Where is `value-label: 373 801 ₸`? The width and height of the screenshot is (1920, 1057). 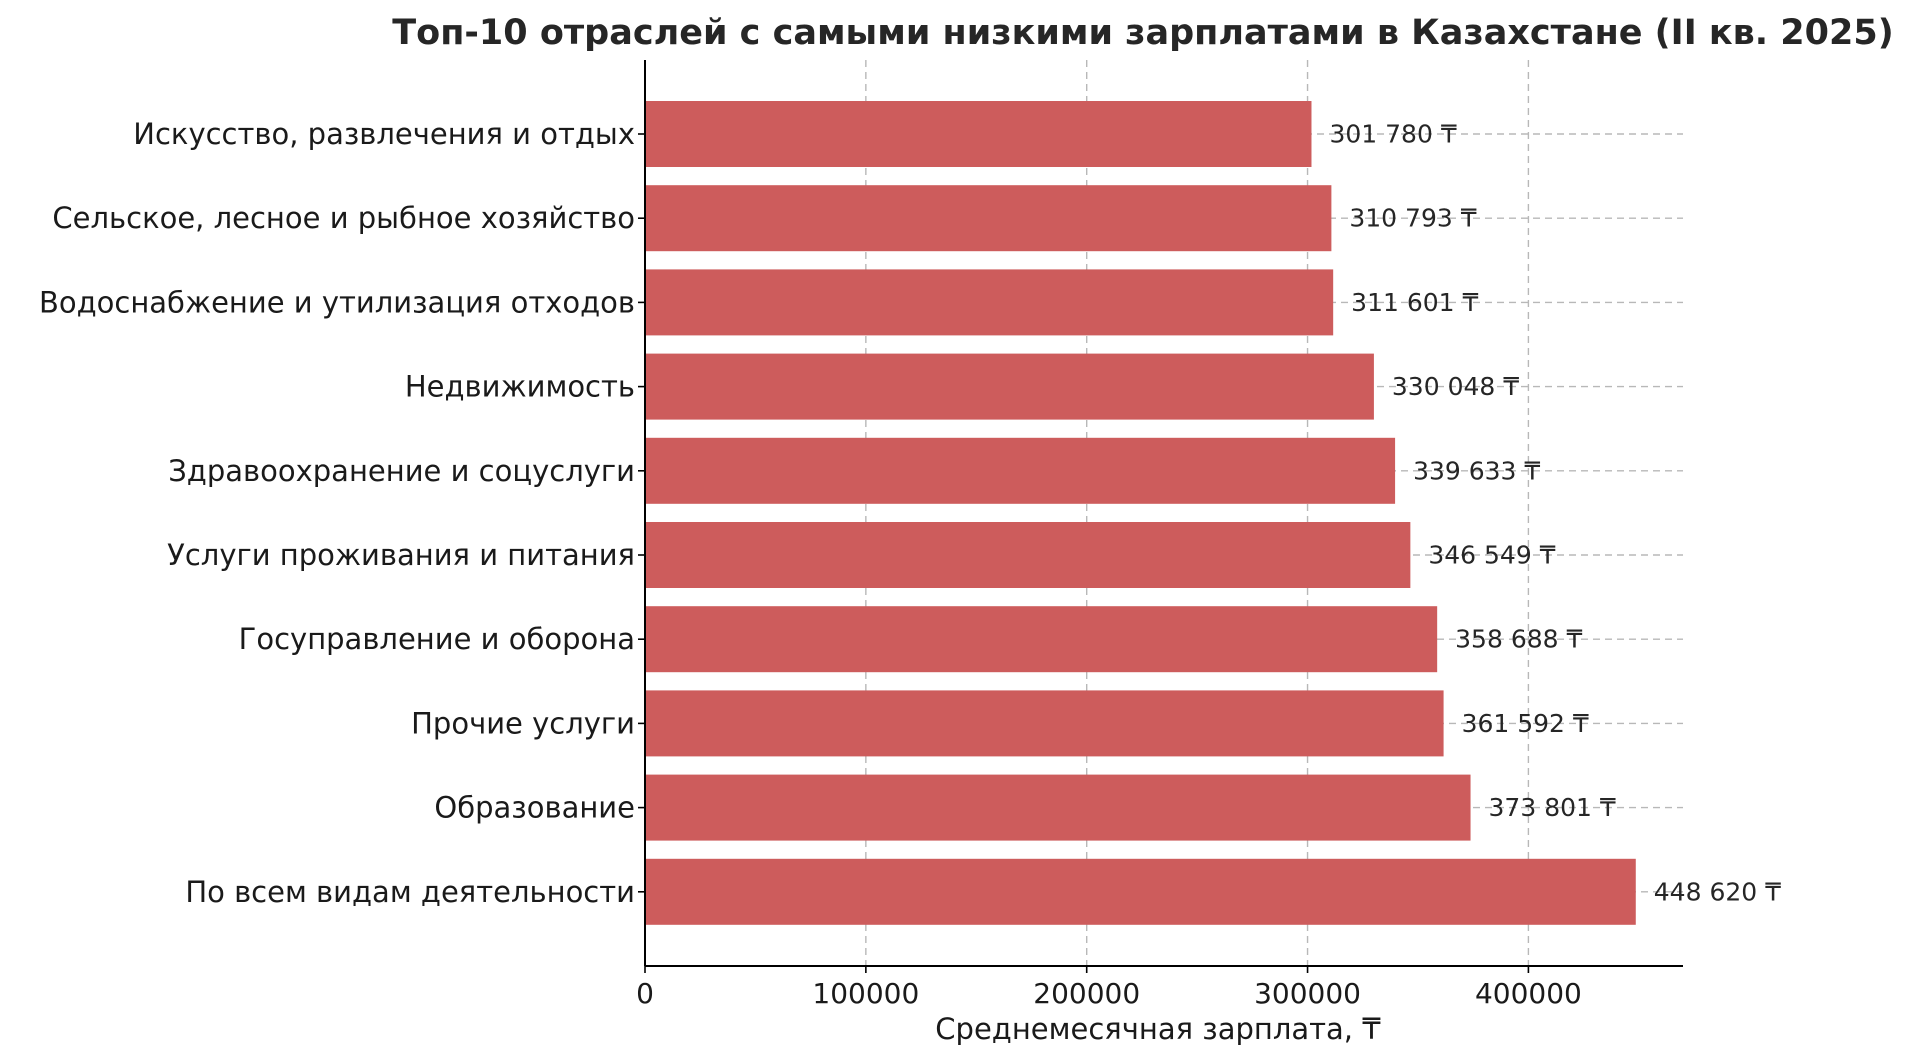
value-label: 373 801 ₸ is located at coordinates (1552, 807).